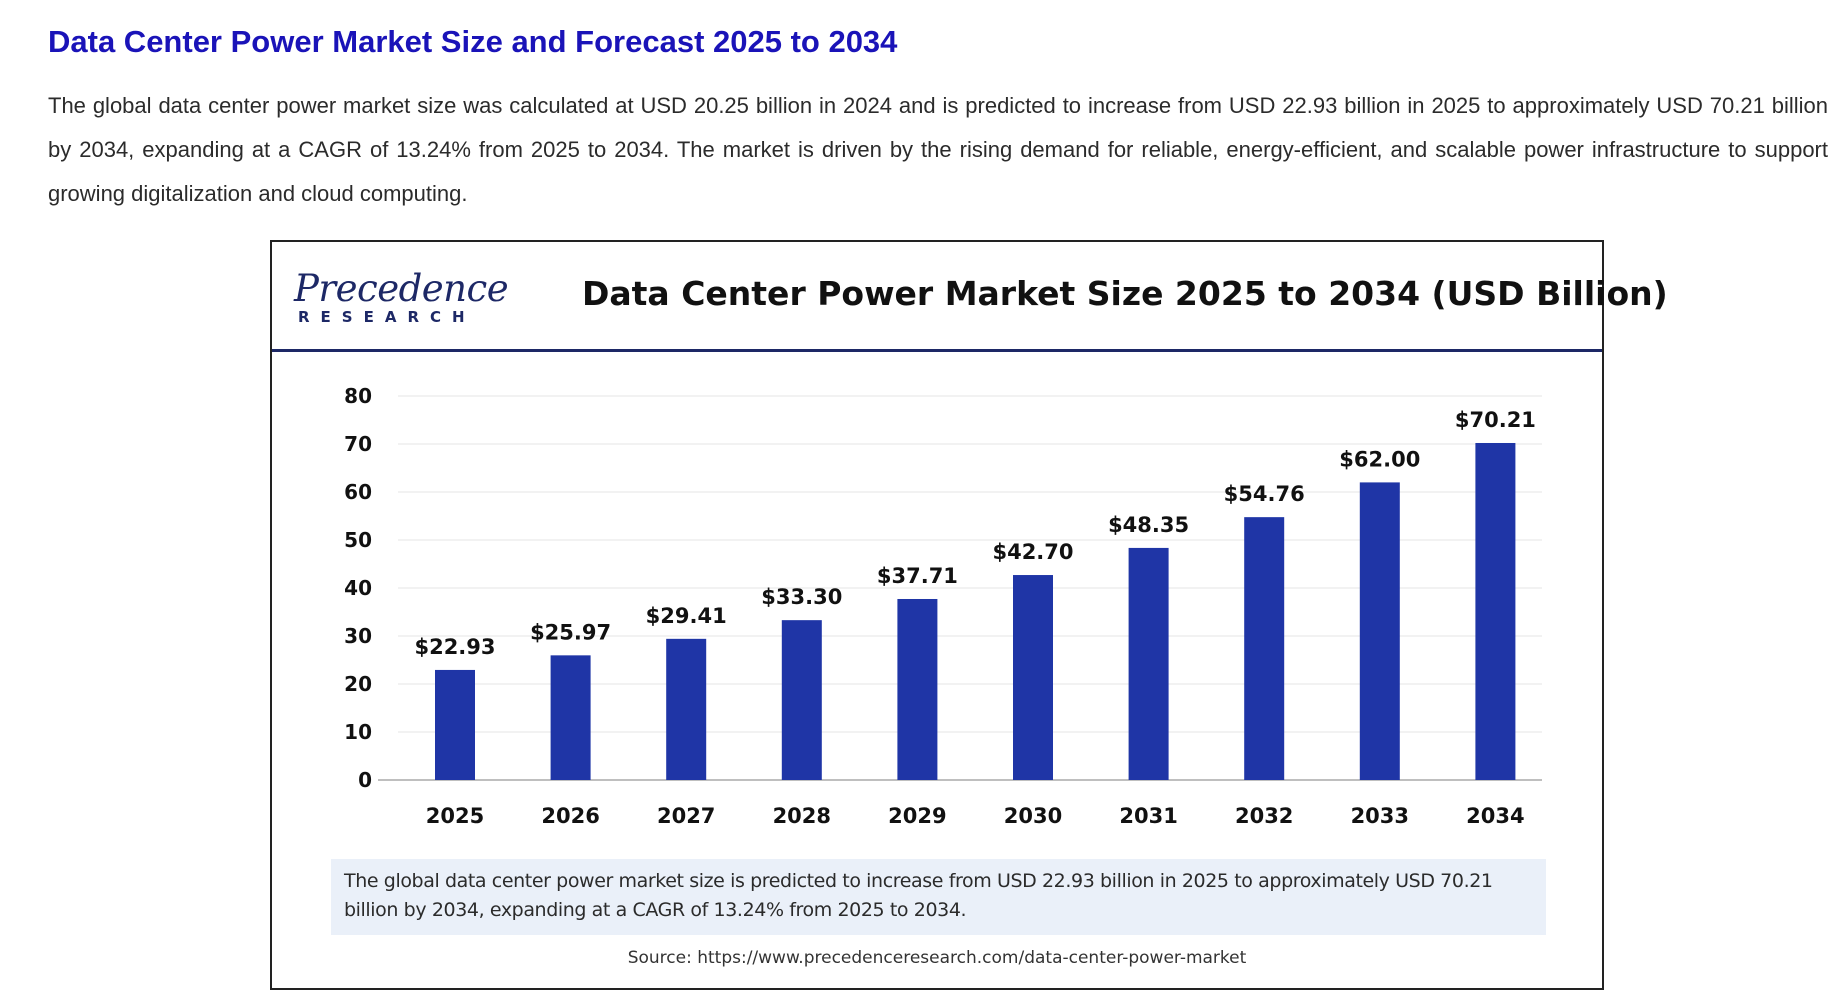  What do you see at coordinates (1264, 494) in the screenshot?
I see `data-label: $54.76` at bounding box center [1264, 494].